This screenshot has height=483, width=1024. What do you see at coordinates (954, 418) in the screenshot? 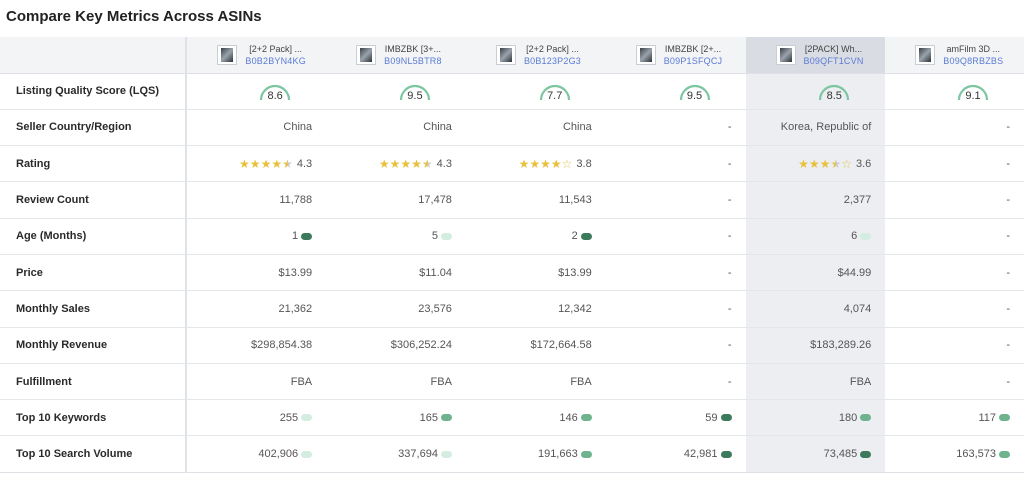
I see `keywords-cell: 117` at bounding box center [954, 418].